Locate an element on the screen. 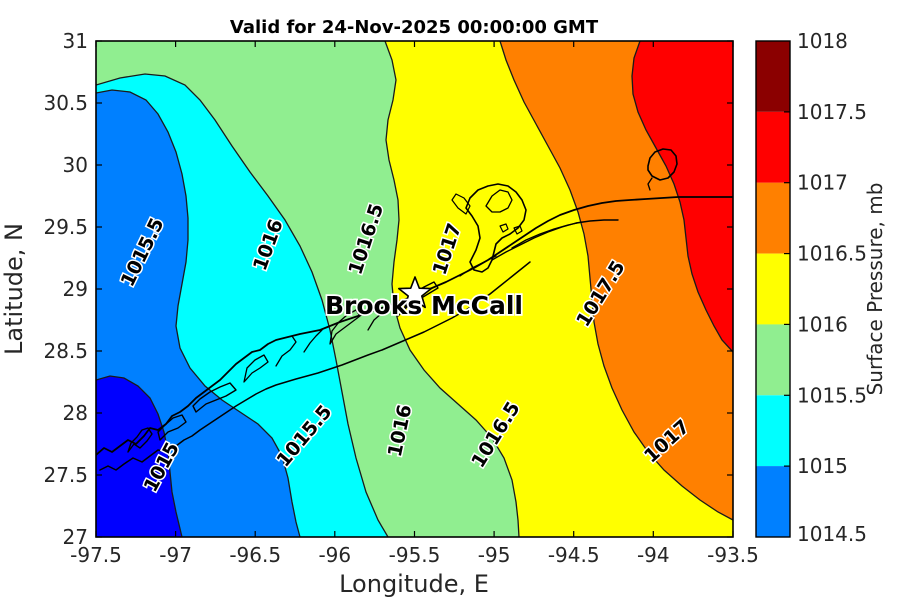  y-tick-label: 28.5 is located at coordinates (65, 351).